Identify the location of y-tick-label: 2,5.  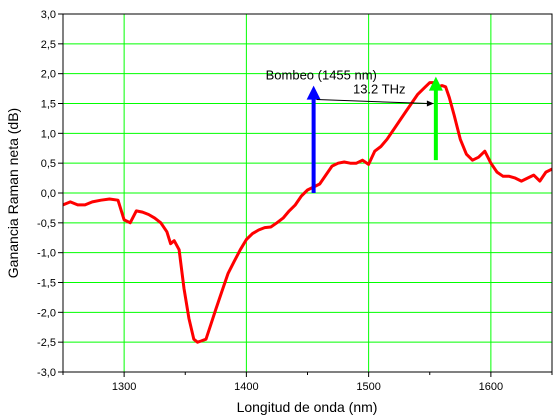
(48, 45).